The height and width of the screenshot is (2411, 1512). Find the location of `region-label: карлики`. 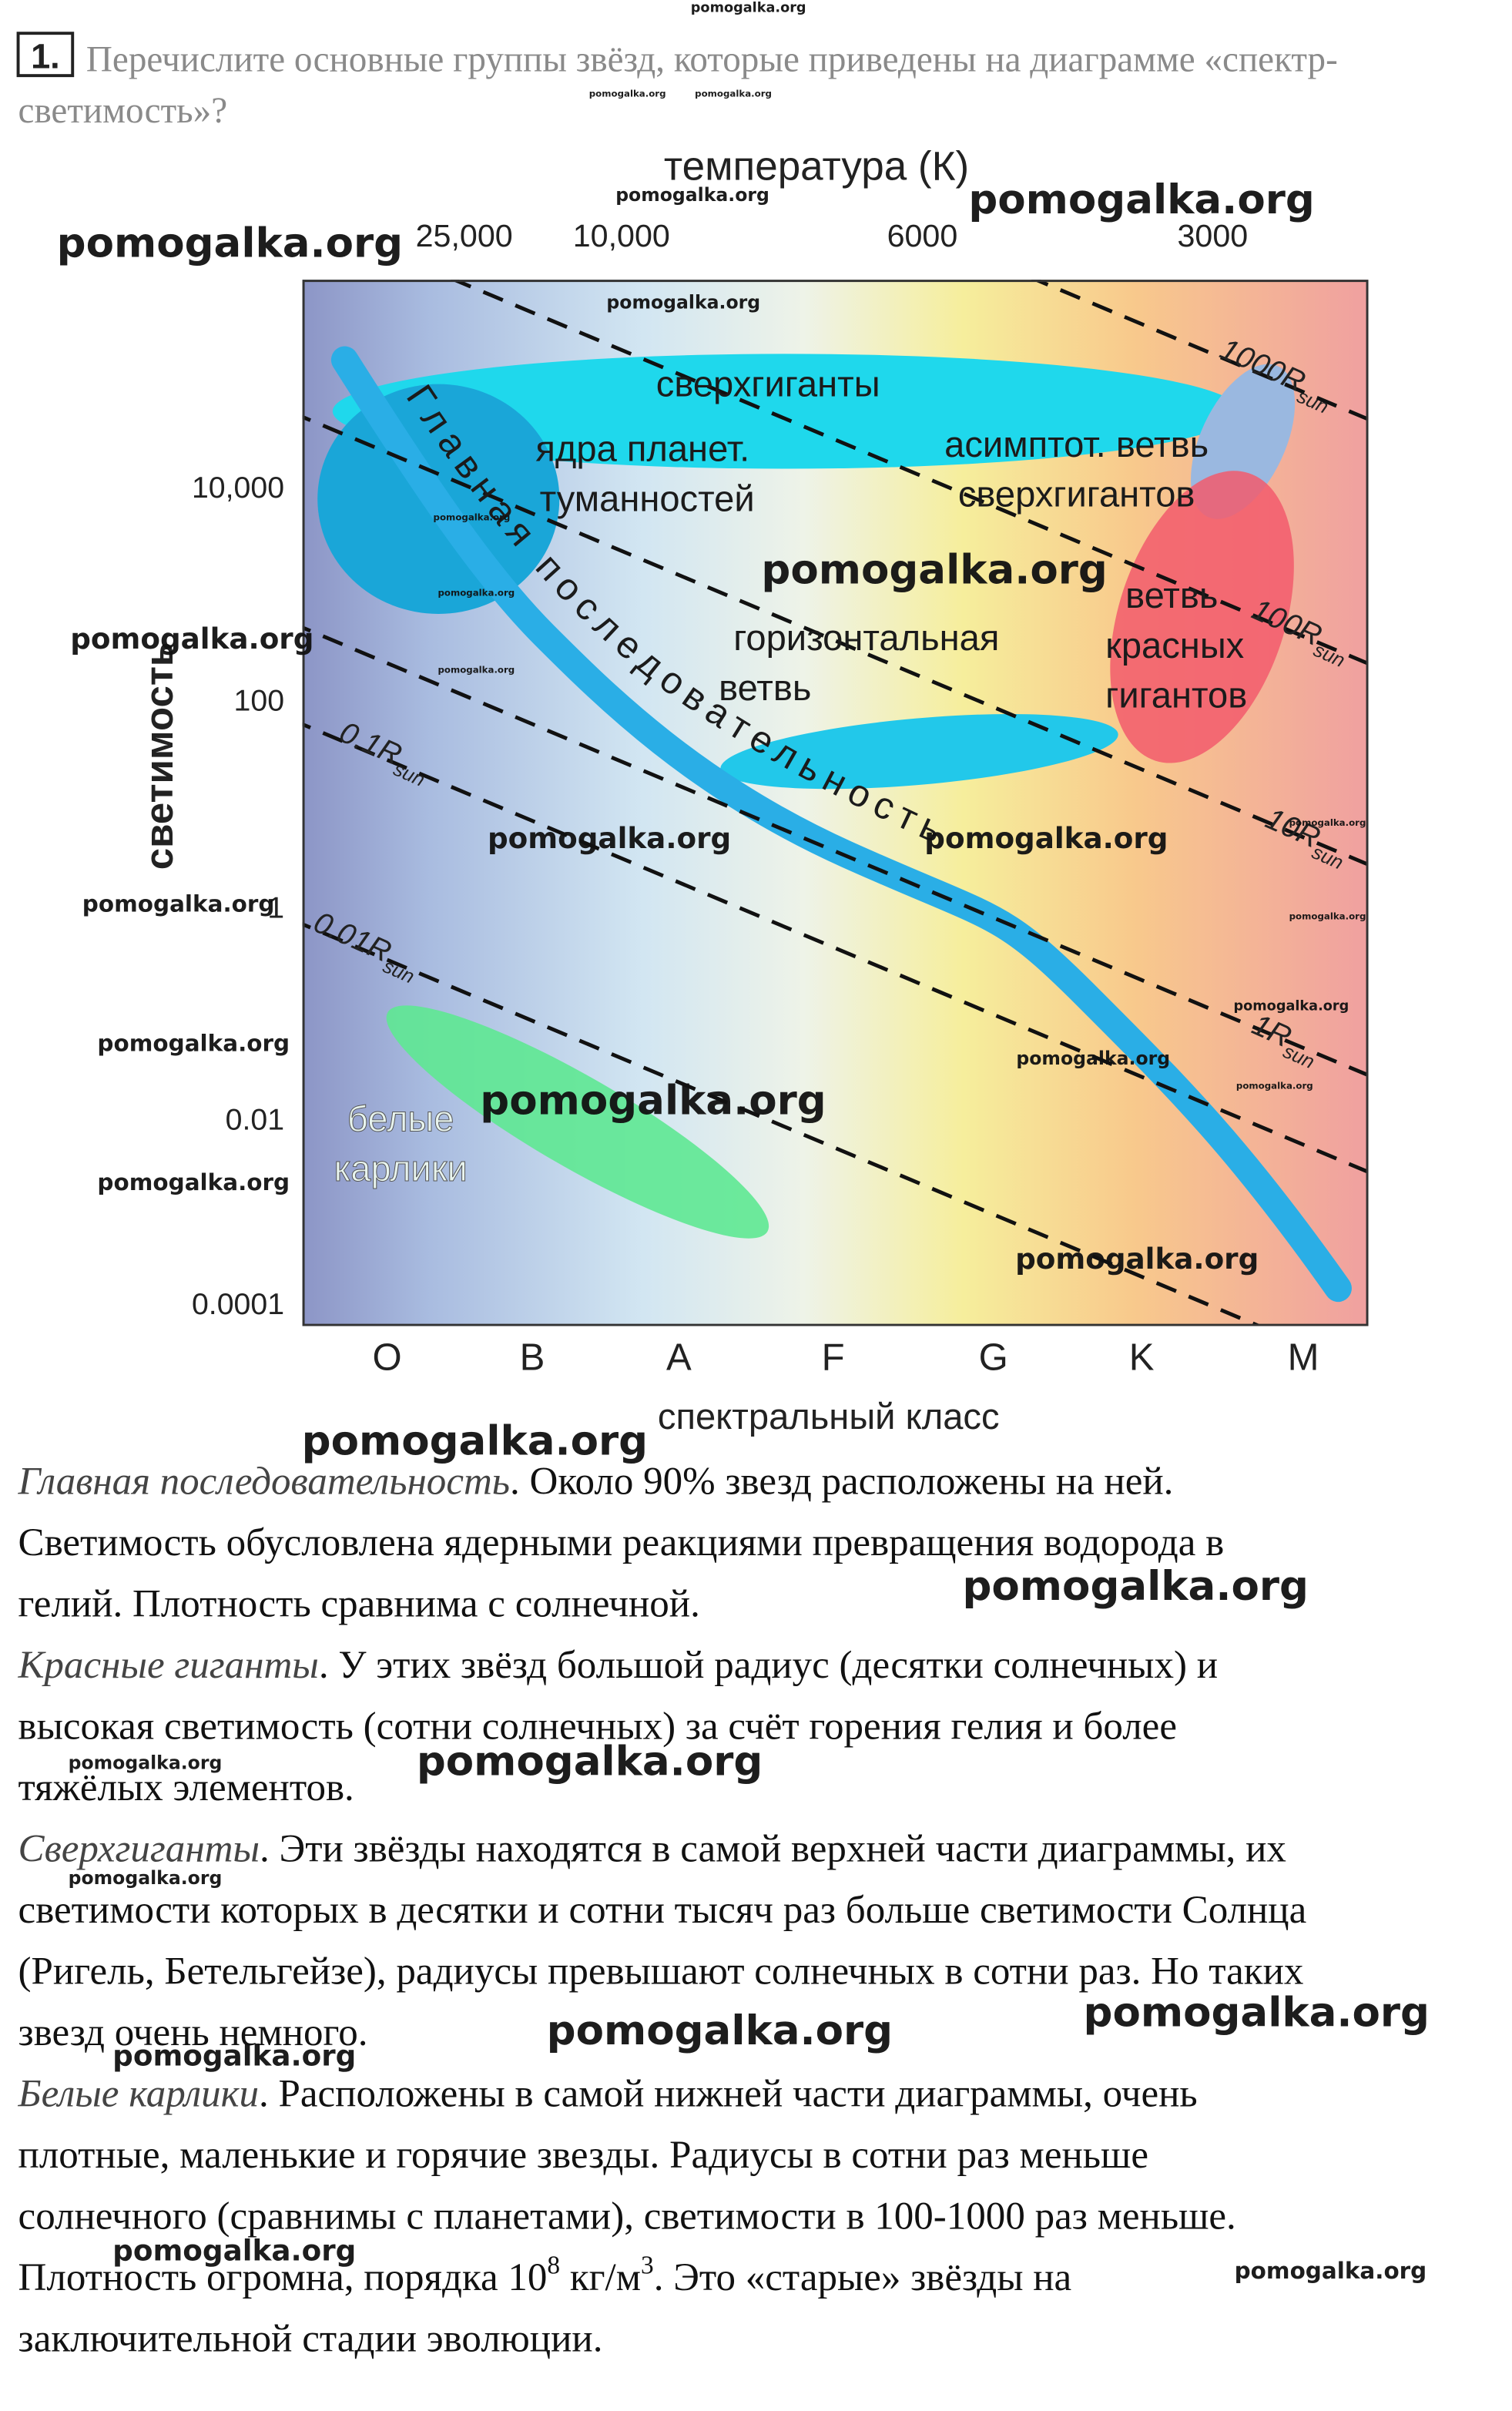

region-label: карлики is located at coordinates (401, 1168).